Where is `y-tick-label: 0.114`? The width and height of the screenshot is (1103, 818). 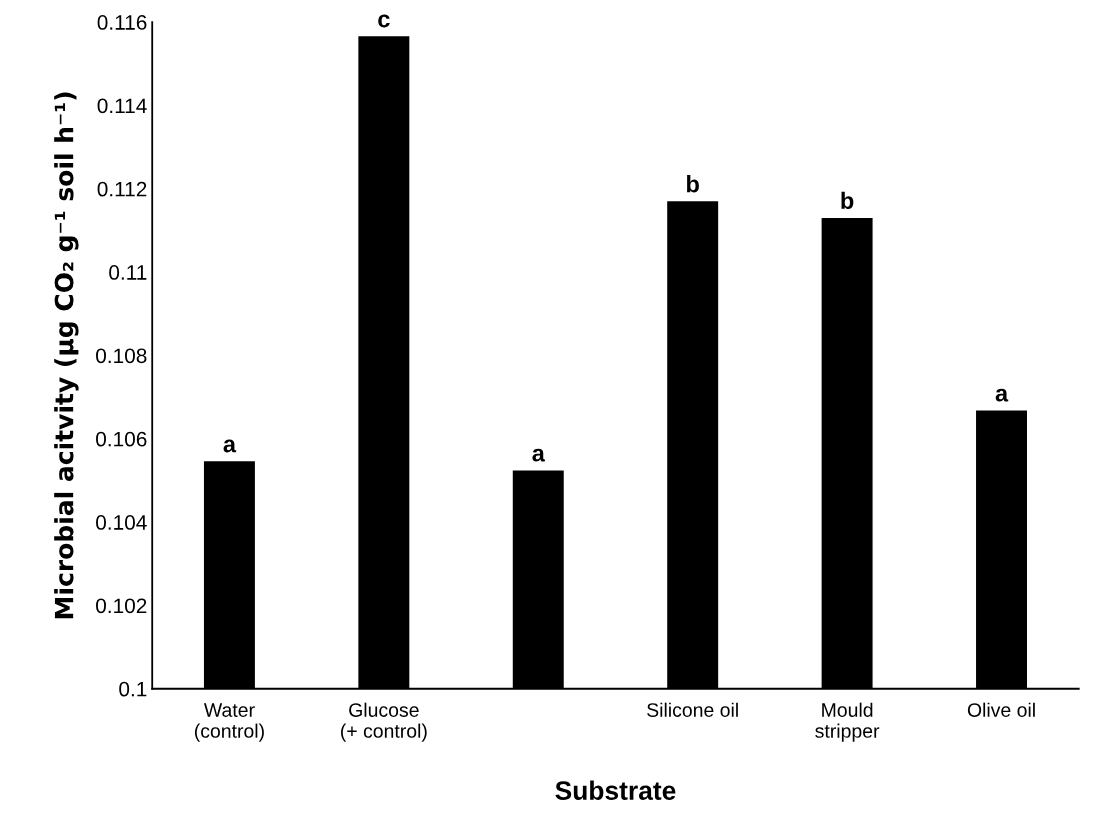
y-tick-label: 0.114 is located at coordinates (122, 106).